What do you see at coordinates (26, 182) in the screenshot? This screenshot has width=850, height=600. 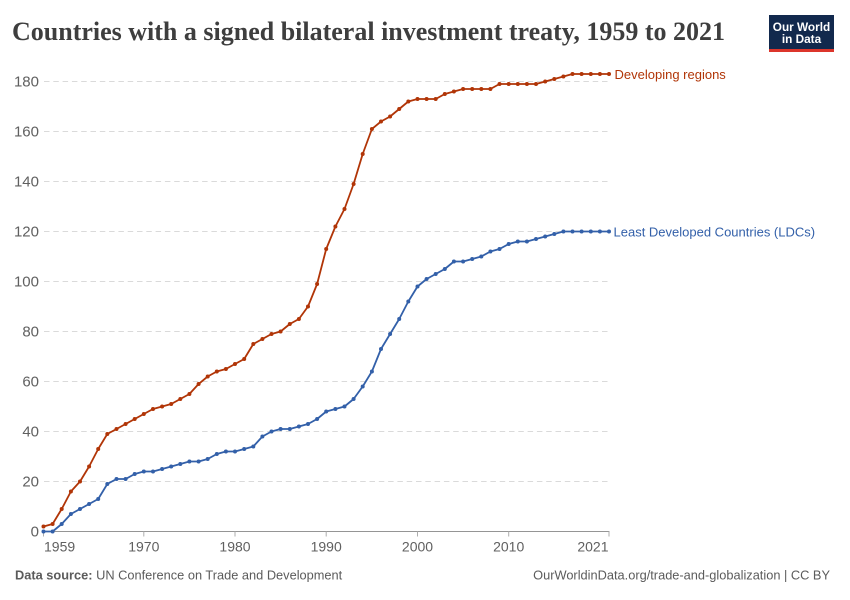 I see `svg-text: 140` at bounding box center [26, 182].